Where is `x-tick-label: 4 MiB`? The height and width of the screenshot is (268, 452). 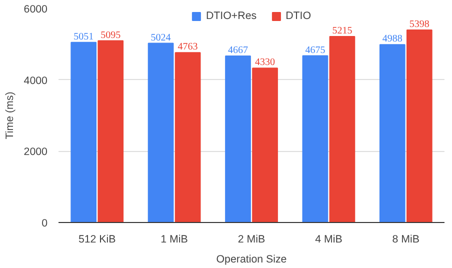
x-tick-label: 4 MiB is located at coordinates (328, 240).